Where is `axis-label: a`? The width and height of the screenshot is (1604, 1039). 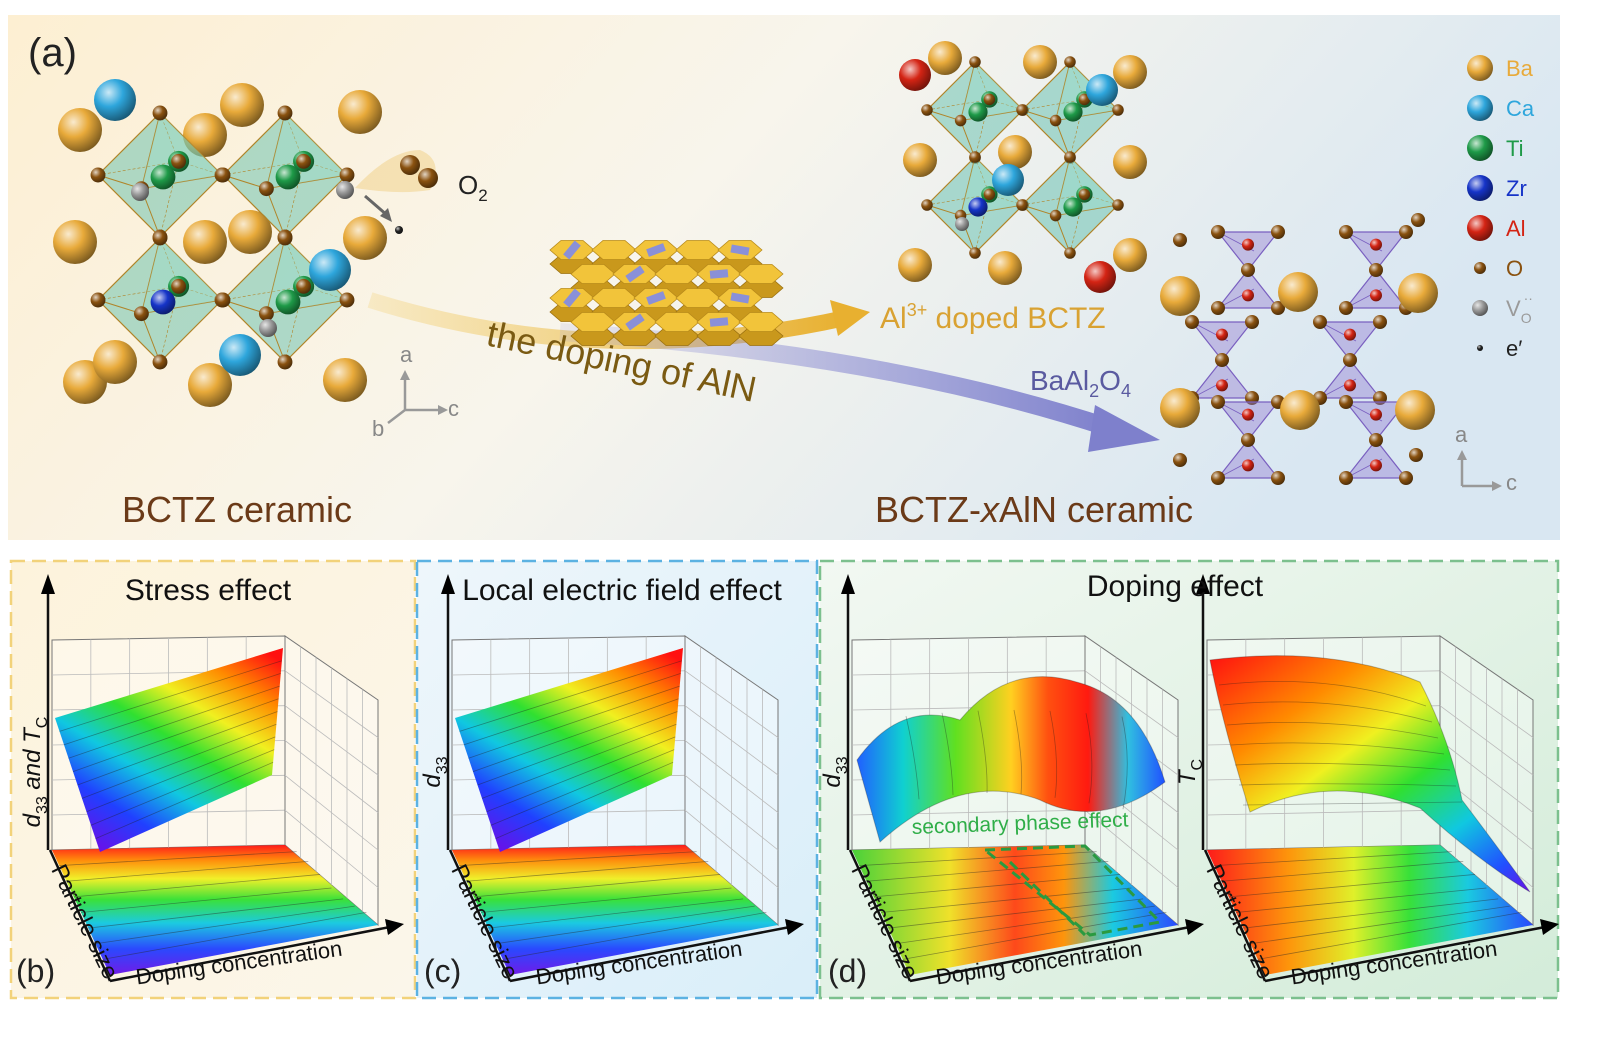
axis-label: a is located at coordinates (1461, 434).